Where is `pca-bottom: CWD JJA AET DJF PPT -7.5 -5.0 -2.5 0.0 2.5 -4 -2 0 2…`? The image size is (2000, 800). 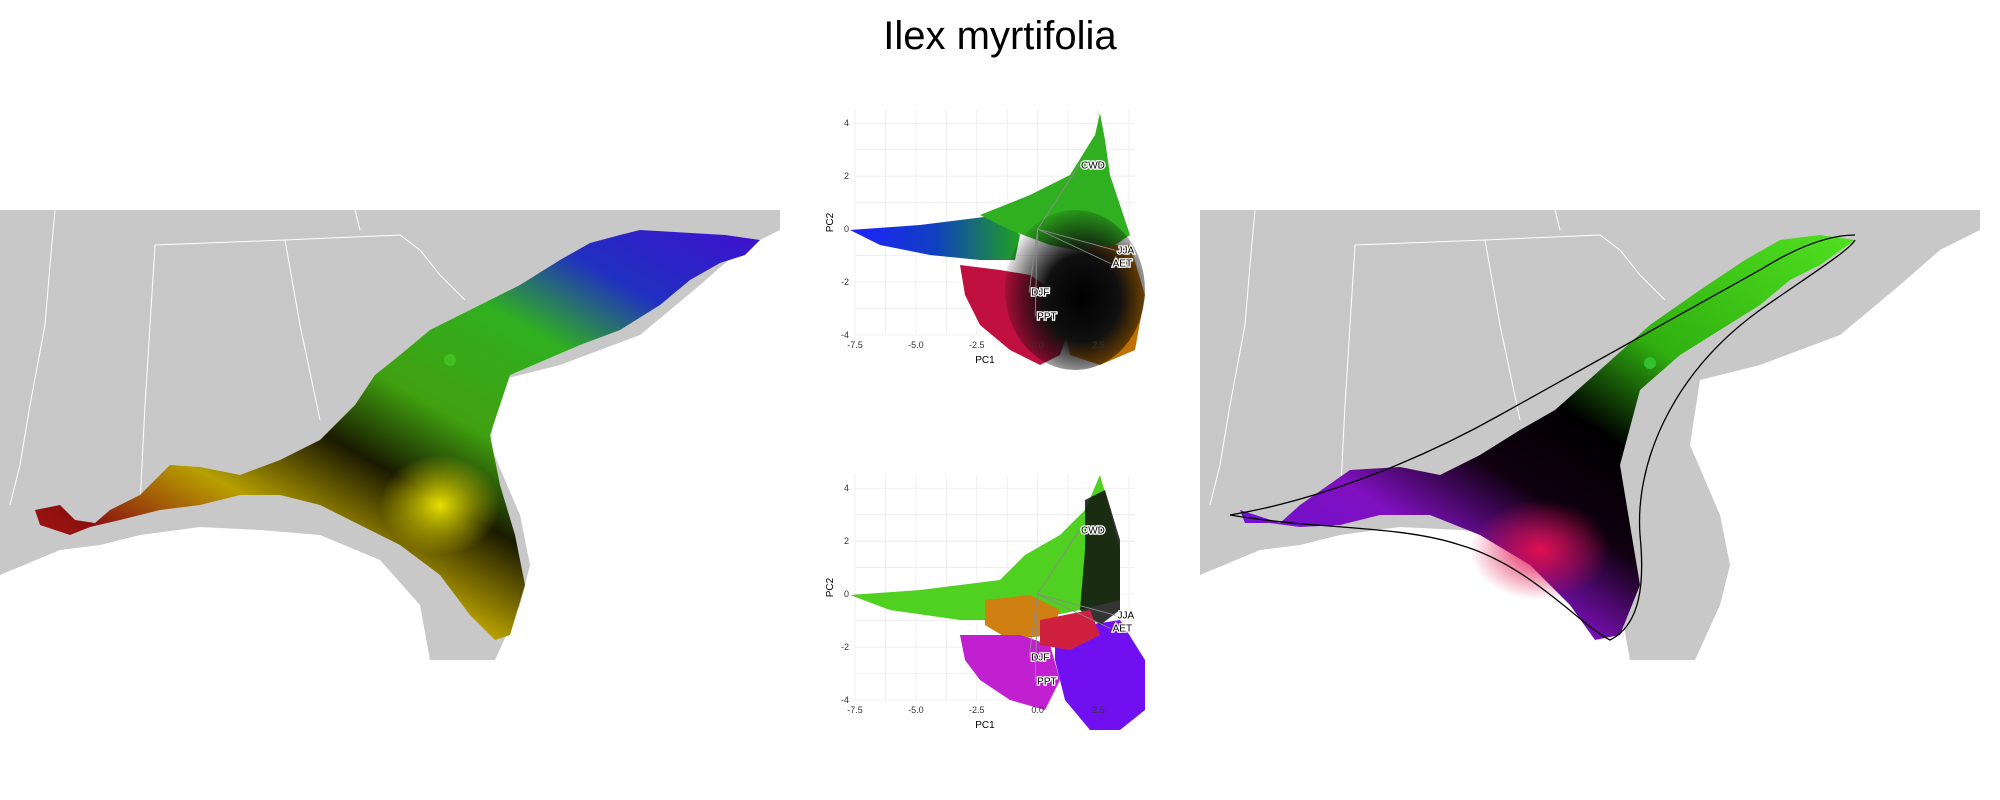 pca-bottom: CWD JJA AET DJF PPT -7.5 -5.0 -2.5 0.0 2.5 -4 -2 0 2… is located at coordinates (985, 603).